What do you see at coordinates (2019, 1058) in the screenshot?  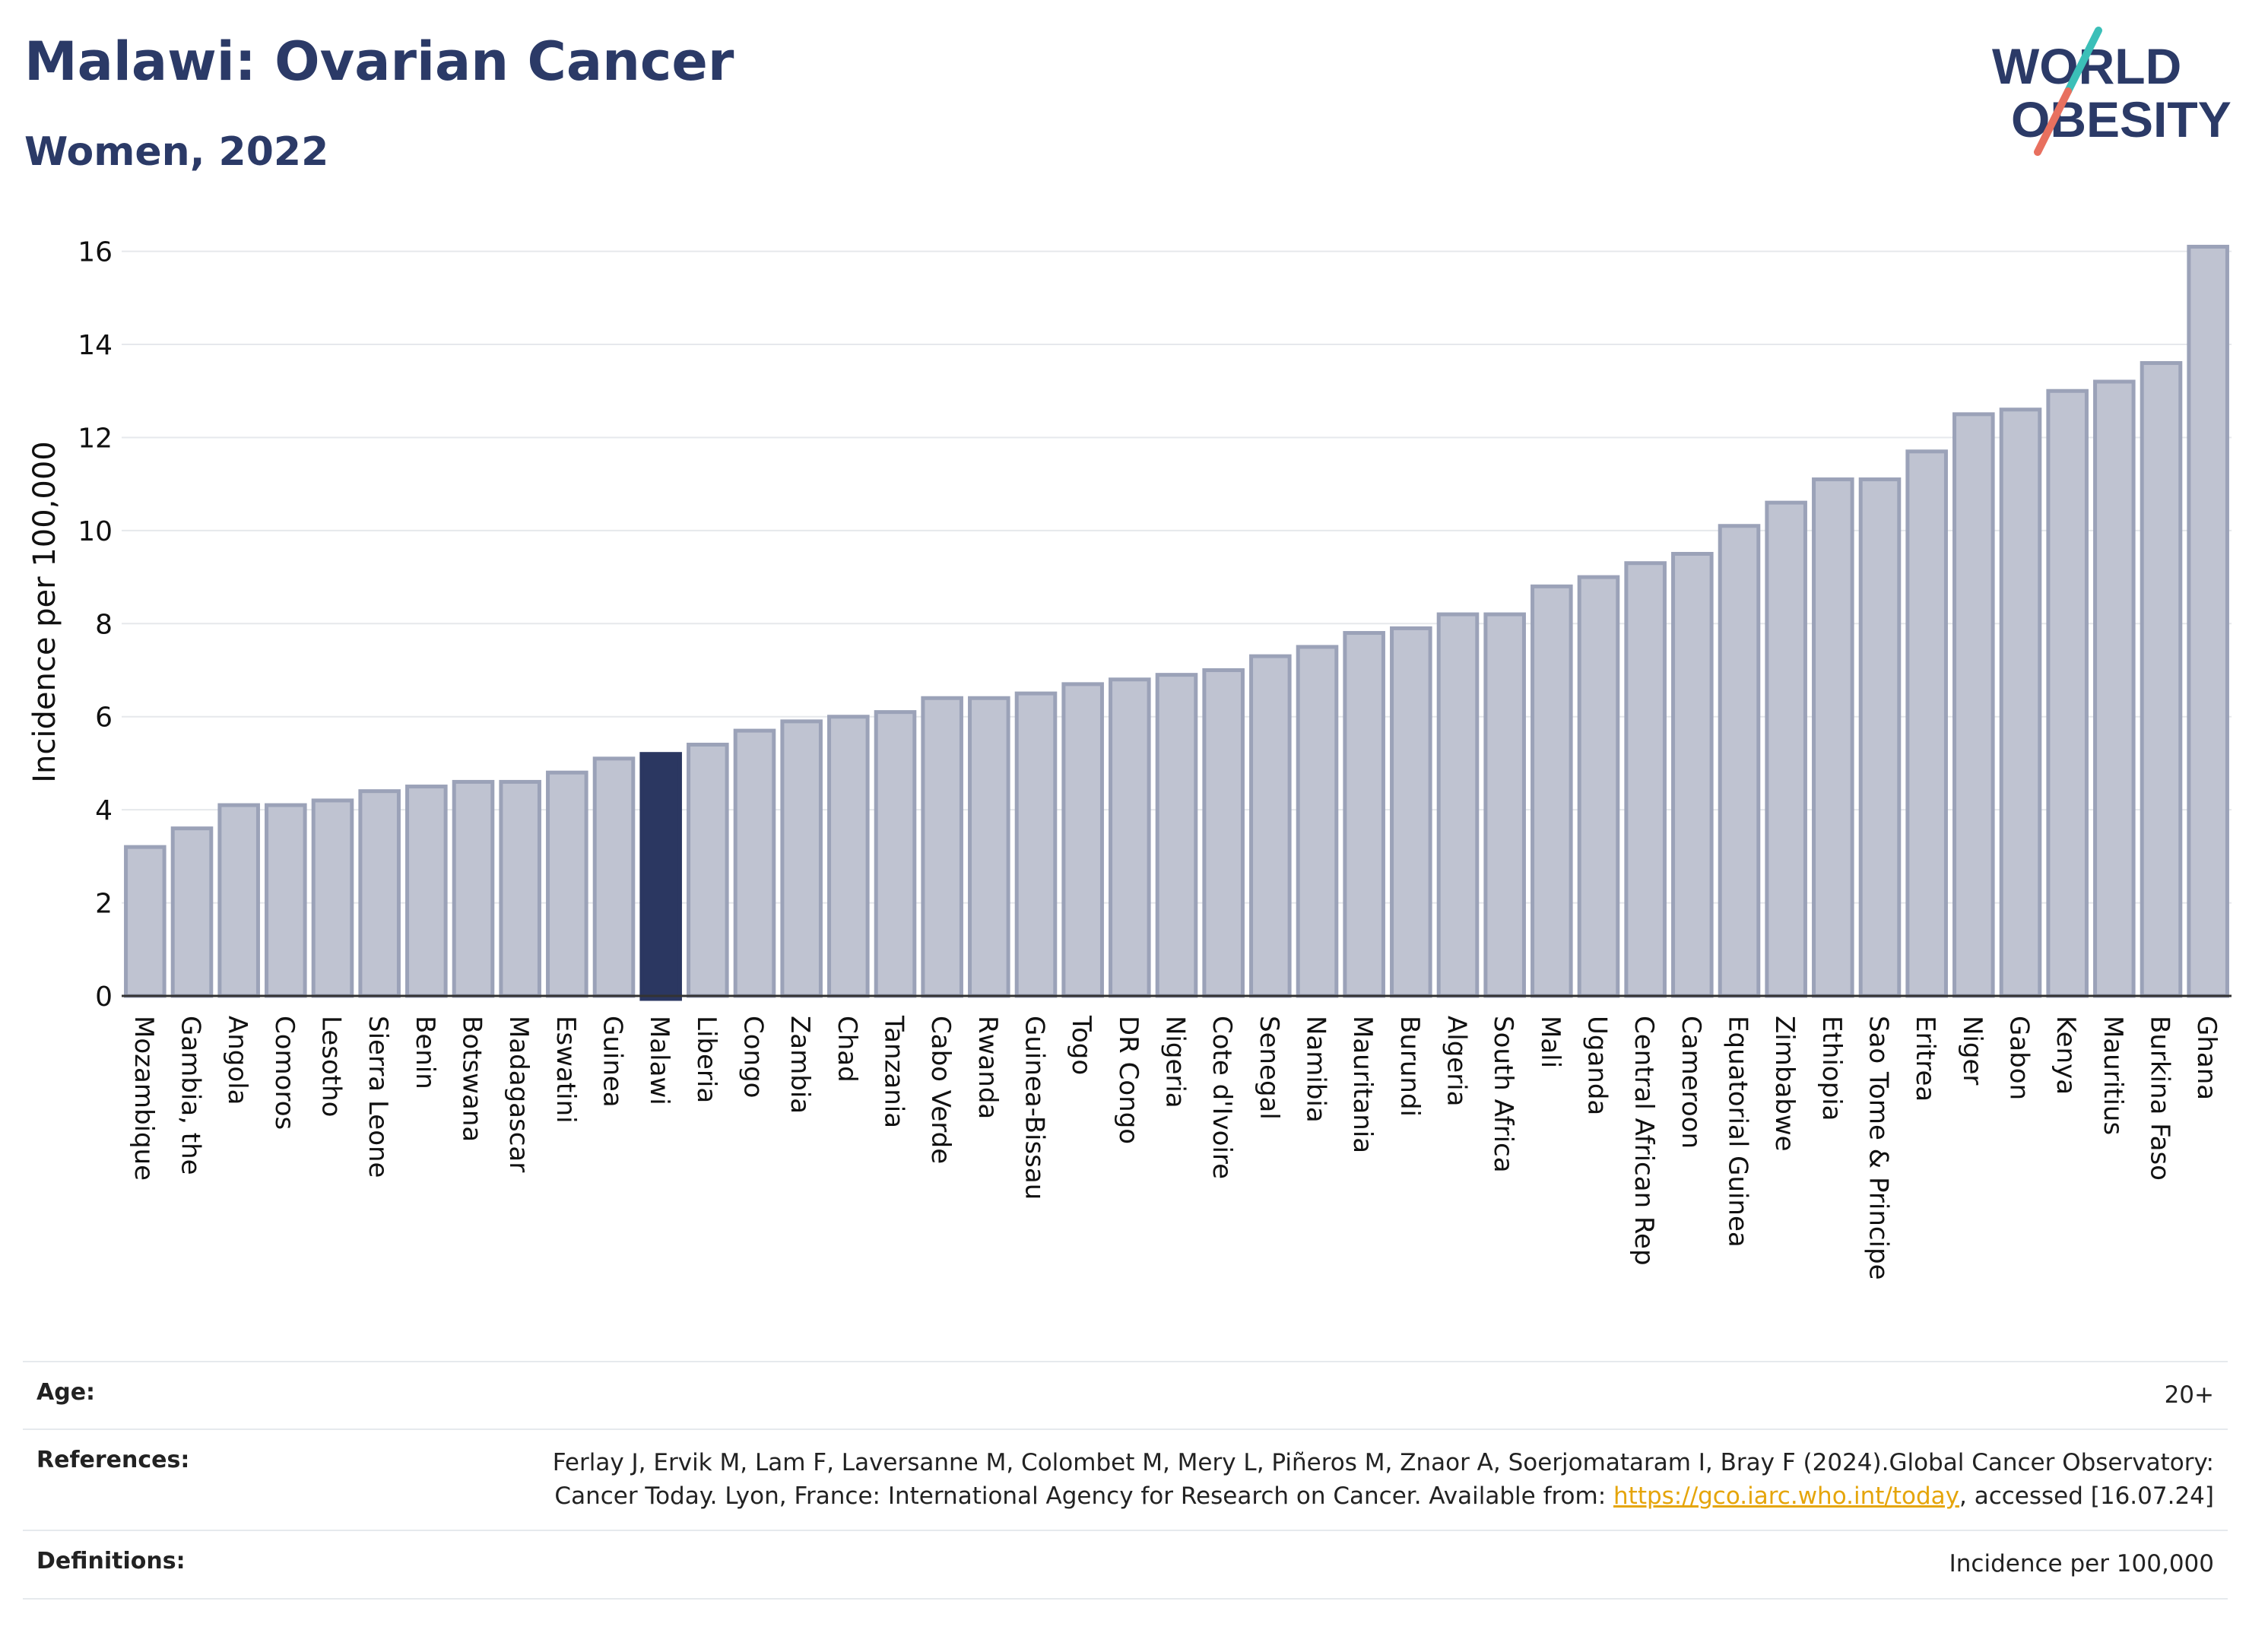 I see `x-tick-label: Gabon` at bounding box center [2019, 1058].